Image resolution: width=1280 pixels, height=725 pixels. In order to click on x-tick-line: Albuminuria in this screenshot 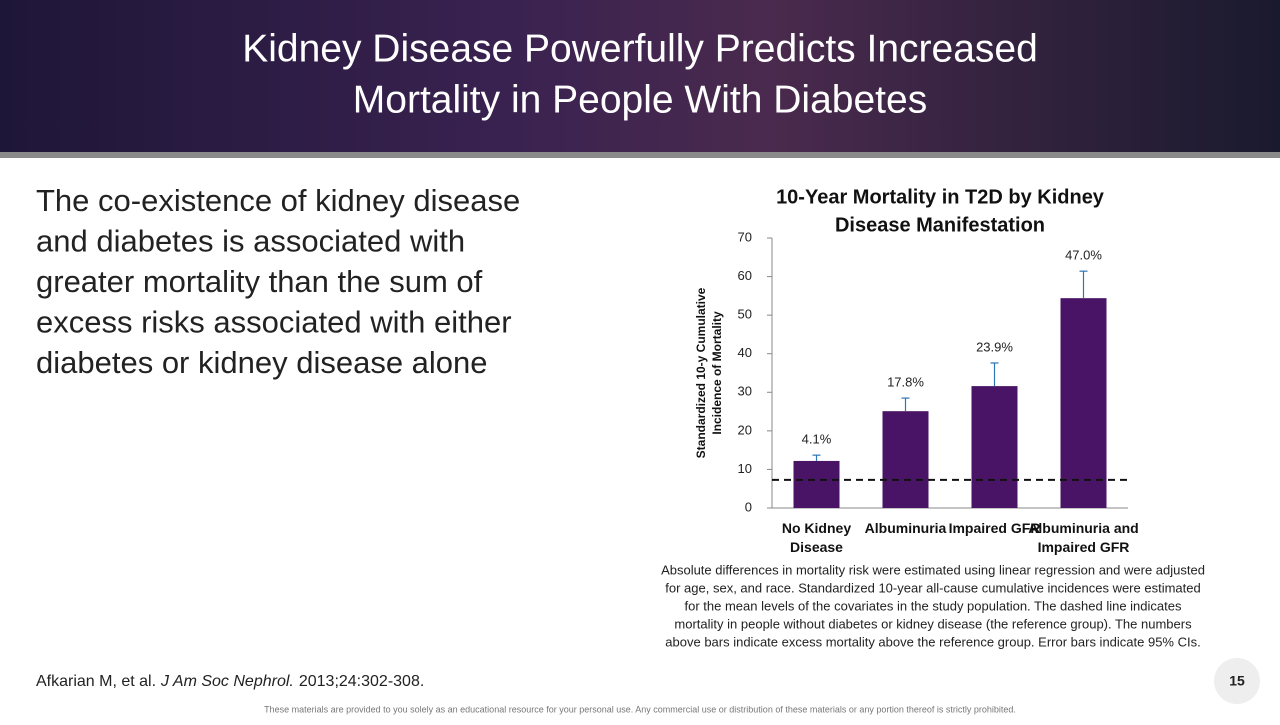, I will do `click(906, 528)`.